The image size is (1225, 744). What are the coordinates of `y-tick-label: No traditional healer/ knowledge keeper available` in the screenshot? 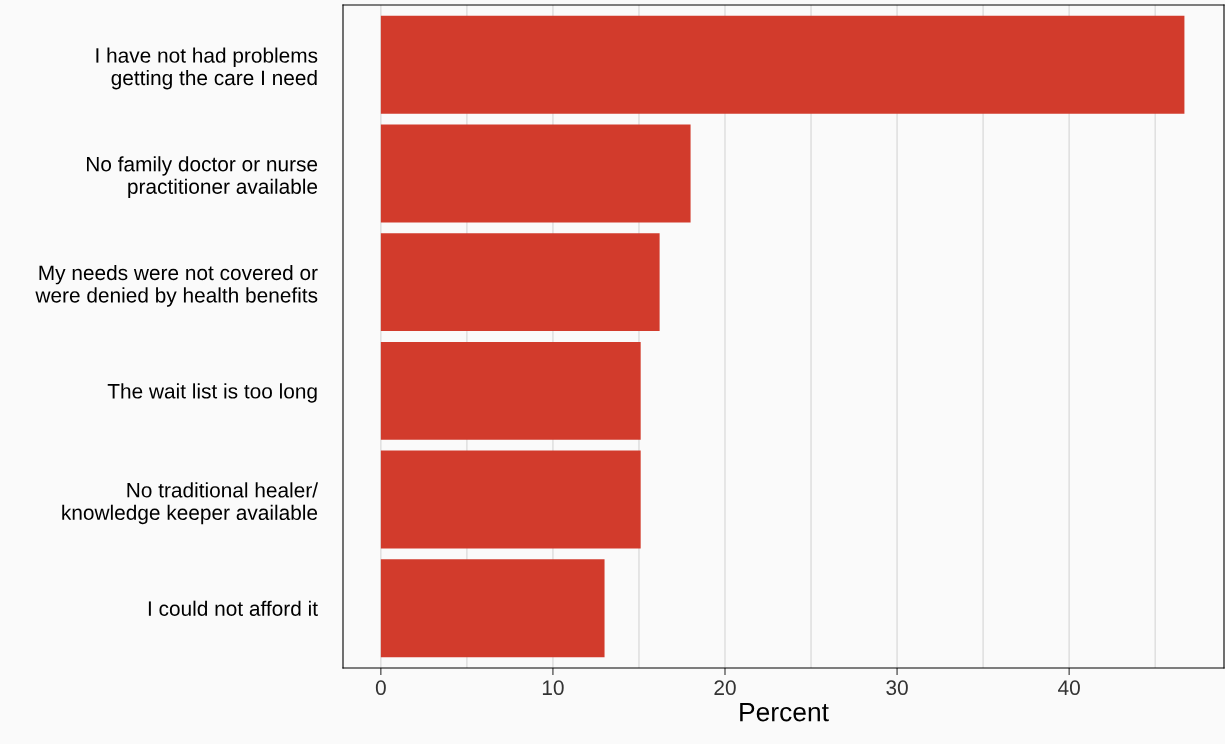 It's located at (190, 503).